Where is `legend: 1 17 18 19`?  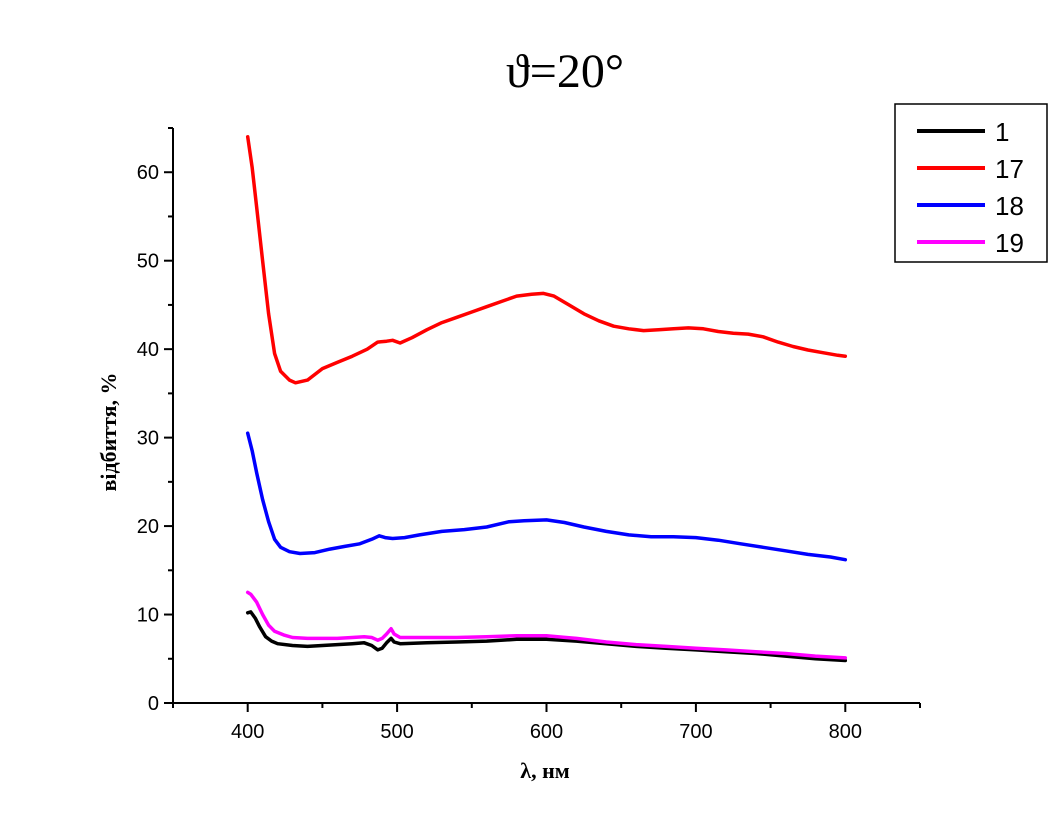 legend: 1 17 18 19 is located at coordinates (971, 183).